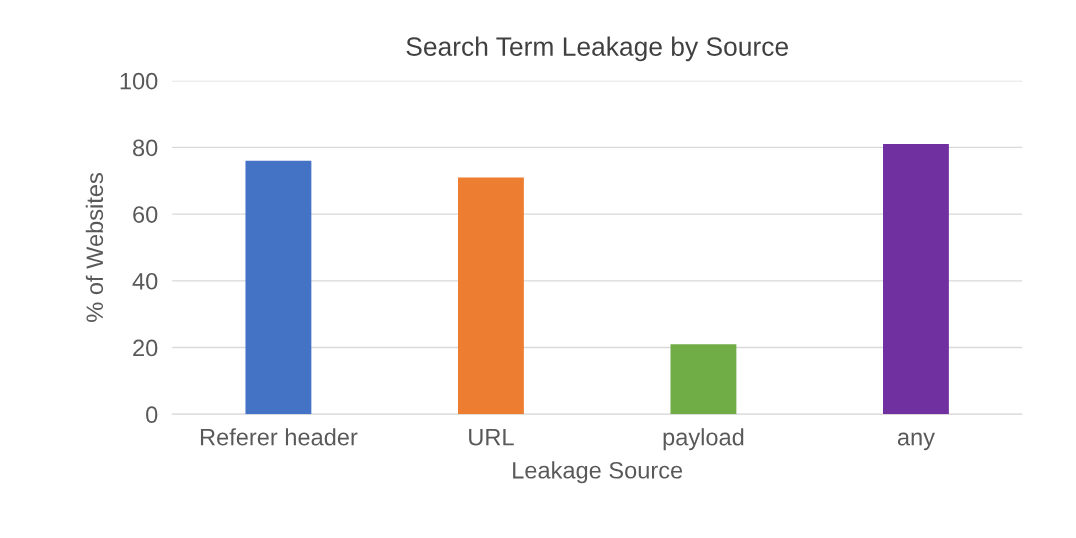 Image resolution: width=1076 pixels, height=538 pixels. Describe the element at coordinates (145, 281) in the screenshot. I see `y-tick-label: 40` at that location.